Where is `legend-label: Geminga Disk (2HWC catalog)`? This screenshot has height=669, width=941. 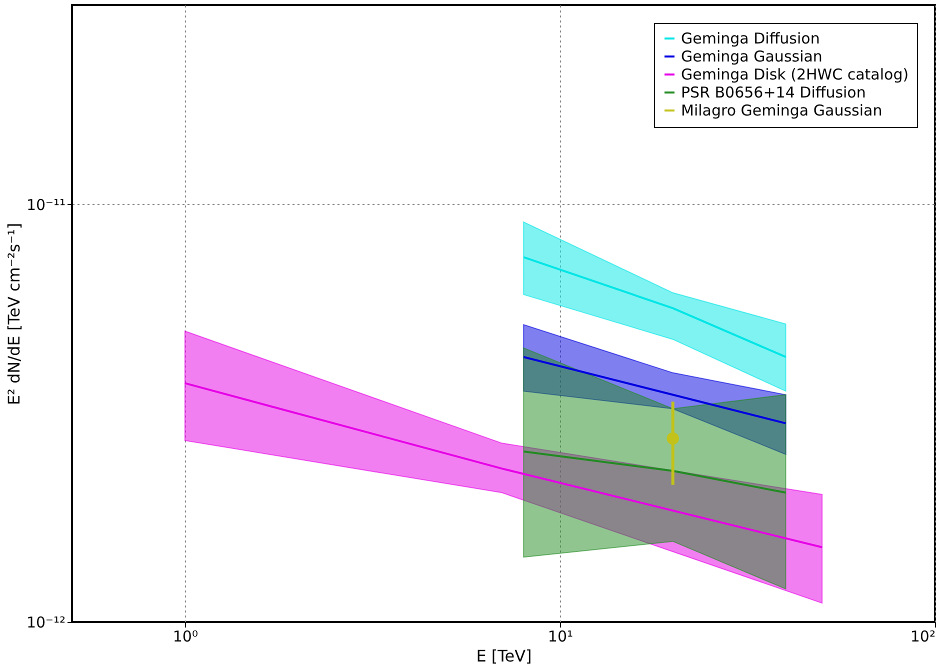 legend-label: Geminga Disk (2HWC catalog) is located at coordinates (795, 75).